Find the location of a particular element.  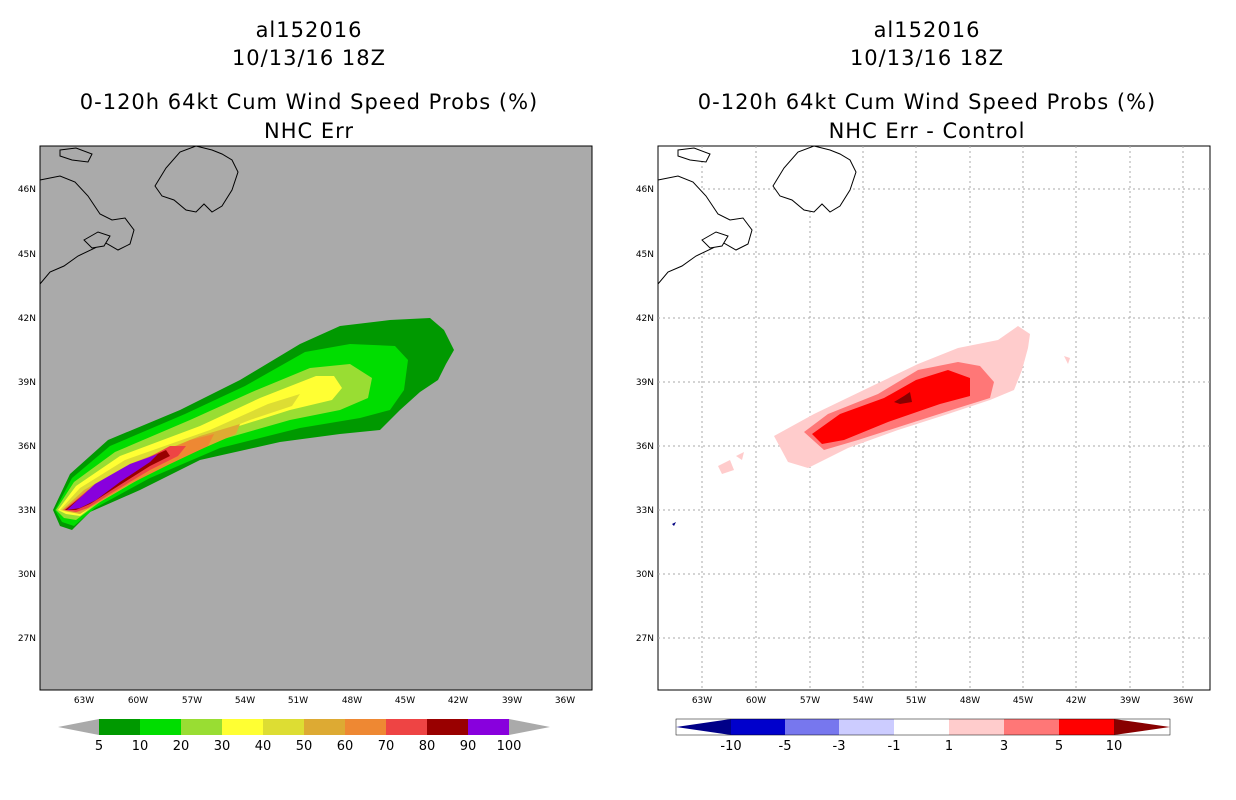

right-colorbar-label: 5 is located at coordinates (1059, 746).